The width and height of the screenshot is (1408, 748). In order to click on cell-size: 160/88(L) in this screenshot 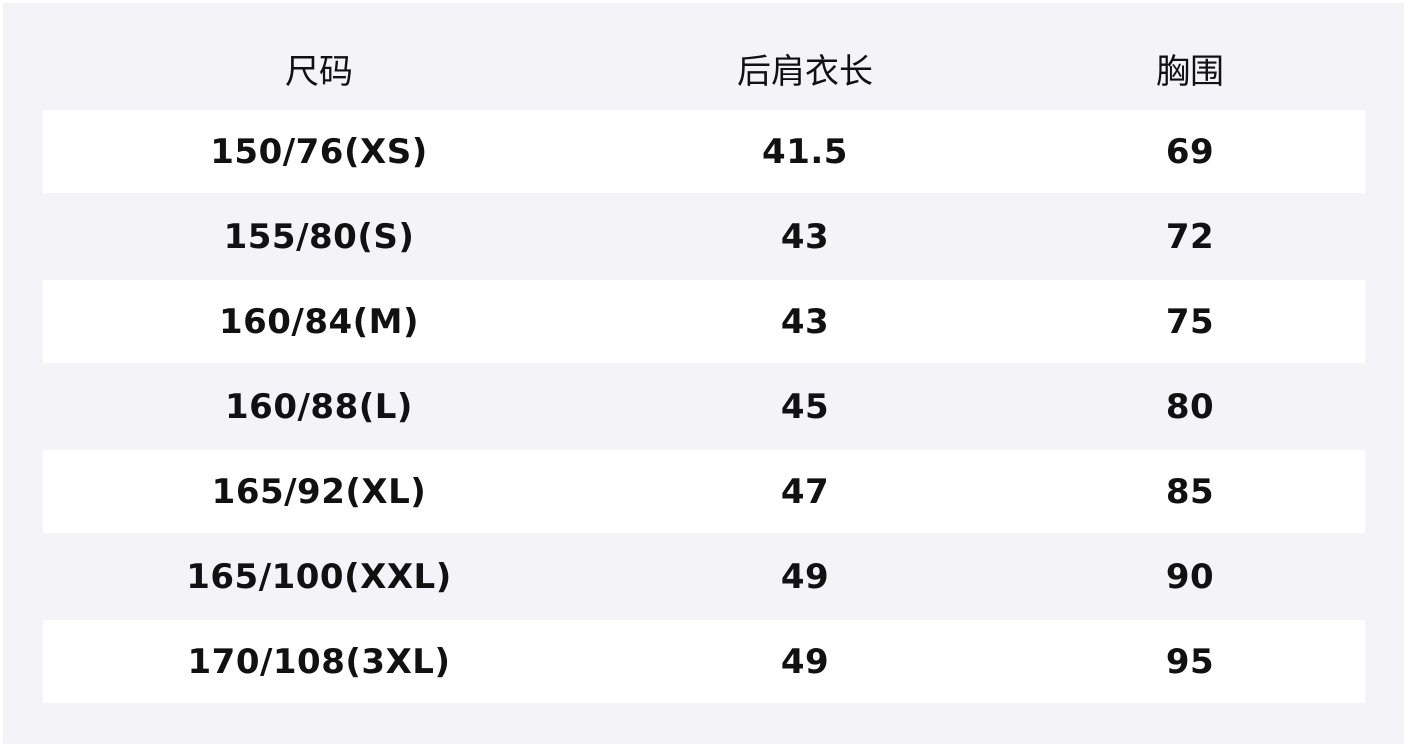, I will do `click(319, 406)`.